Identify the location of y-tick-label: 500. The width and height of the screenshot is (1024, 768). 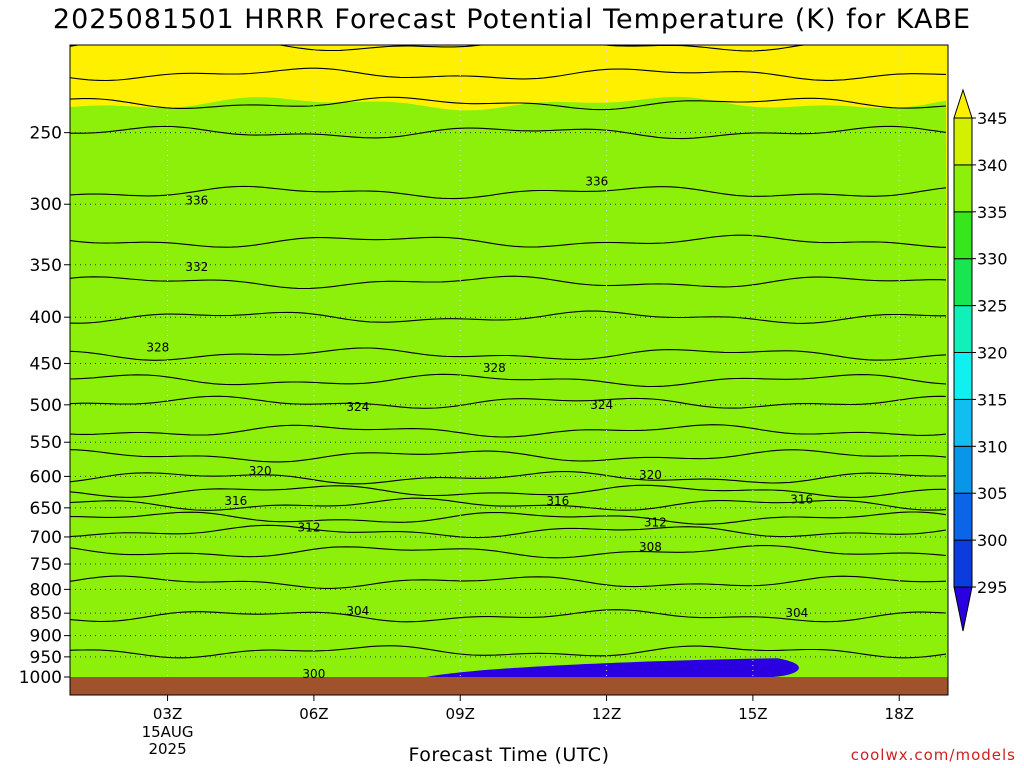
(46, 406).